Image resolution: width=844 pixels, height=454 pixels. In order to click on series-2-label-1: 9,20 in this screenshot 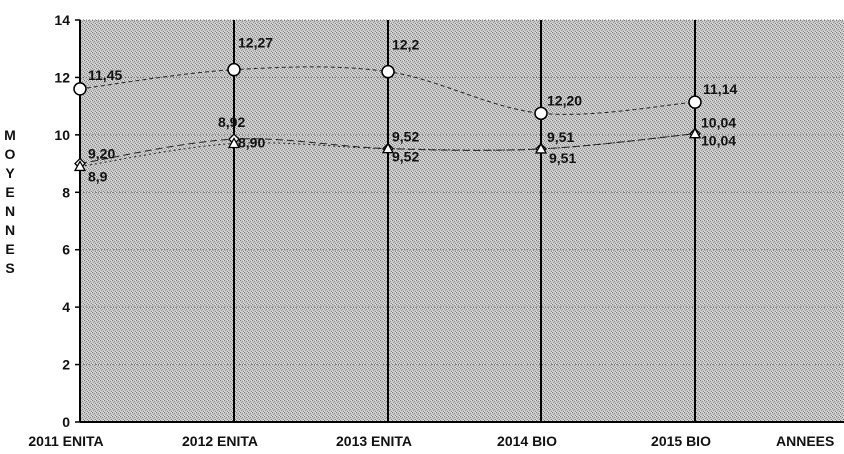, I will do `click(101, 154)`.